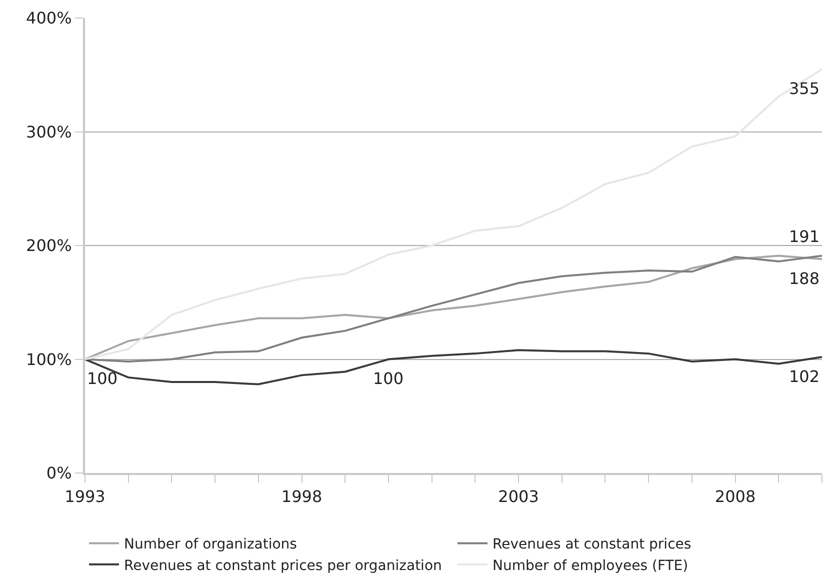 This screenshot has height=586, width=826. Describe the element at coordinates (804, 278) in the screenshot. I see `annotation: 188` at that location.